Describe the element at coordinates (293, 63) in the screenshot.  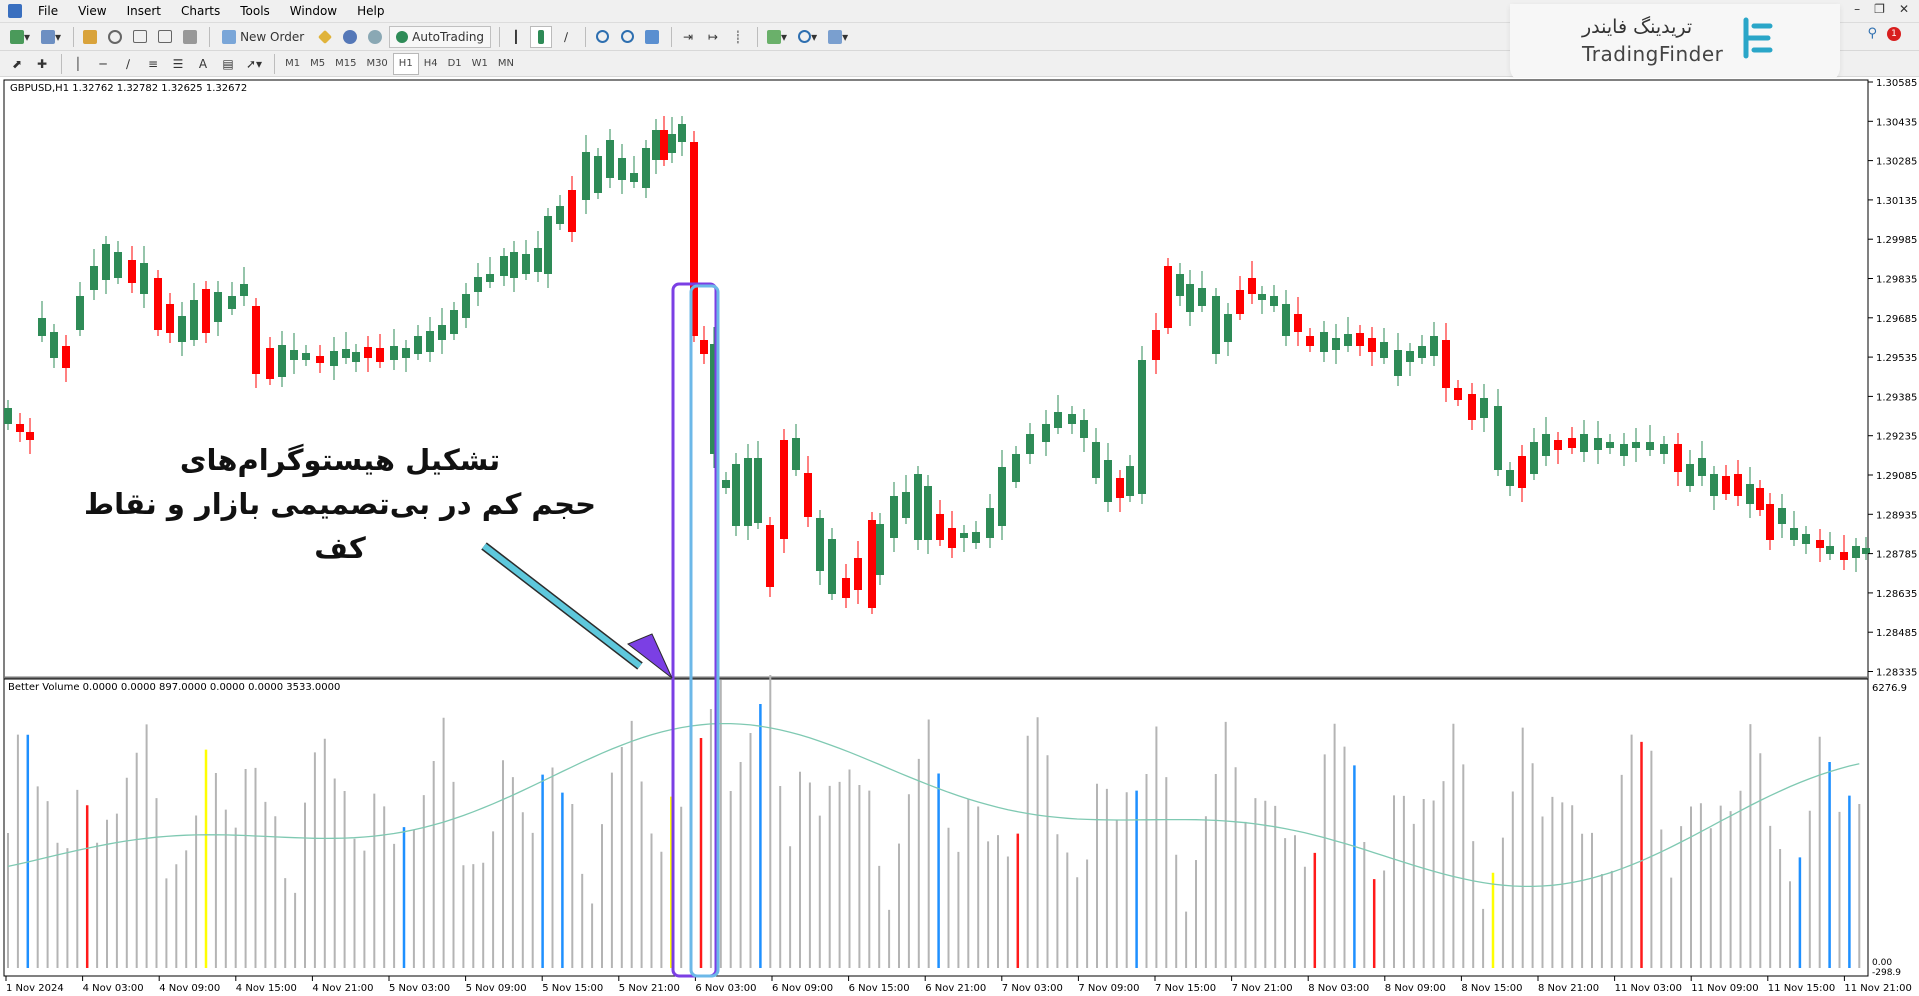
I see `timeframe-m1: M1` at that location.